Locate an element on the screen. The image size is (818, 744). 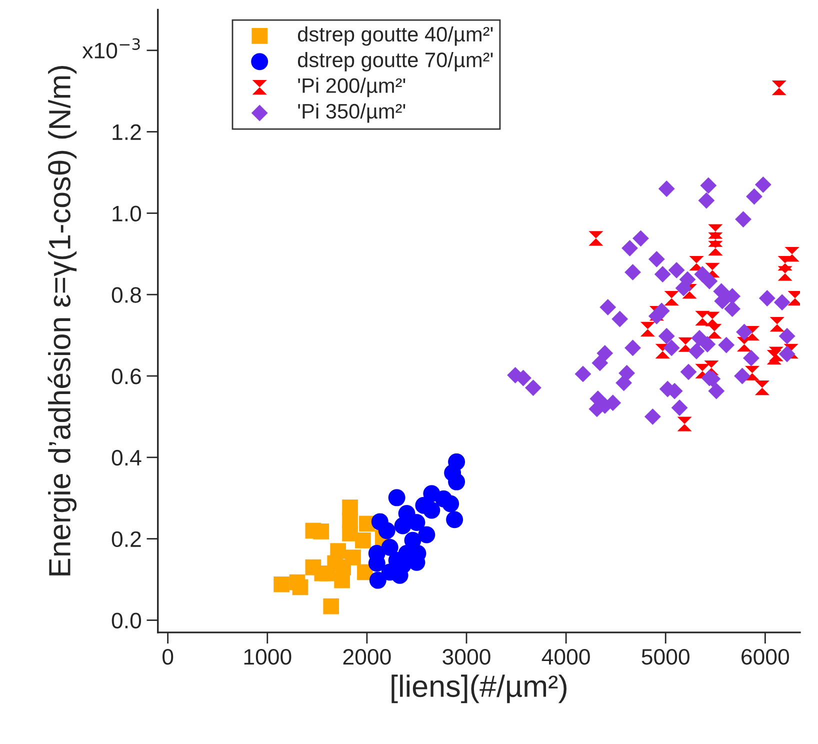
y-axis-title: Energie d’adhésion ε=γ(1-cosθ) (N/m) is located at coordinates (62, 321).